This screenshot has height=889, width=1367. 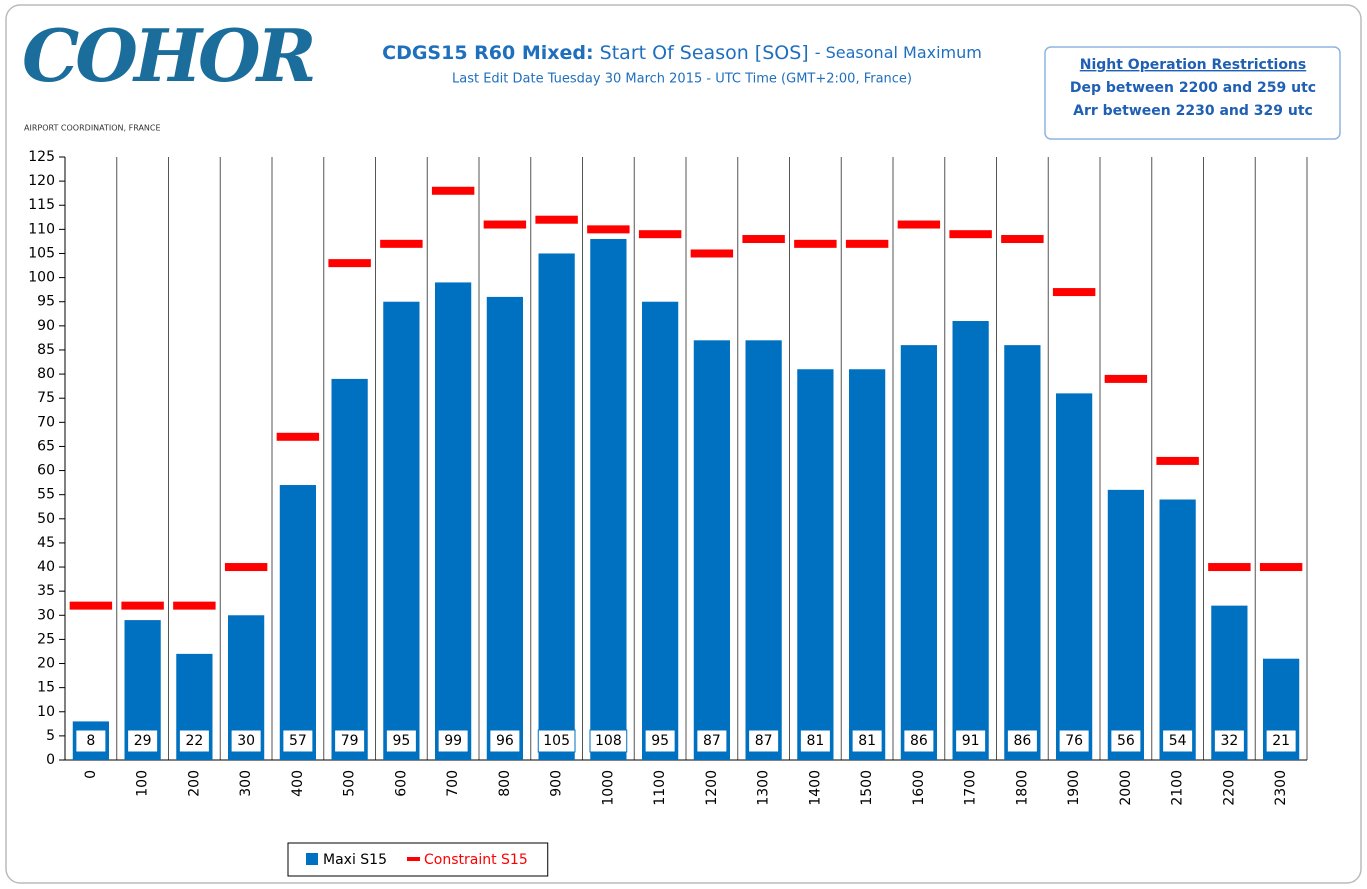 I want to click on logo: COHOR, so click(x=168, y=55).